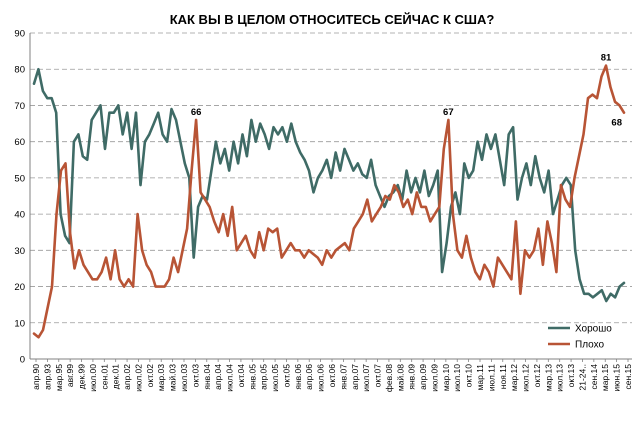  What do you see at coordinates (70, 375) in the screenshot?
I see `x-tick-label: авг.99` at bounding box center [70, 375].